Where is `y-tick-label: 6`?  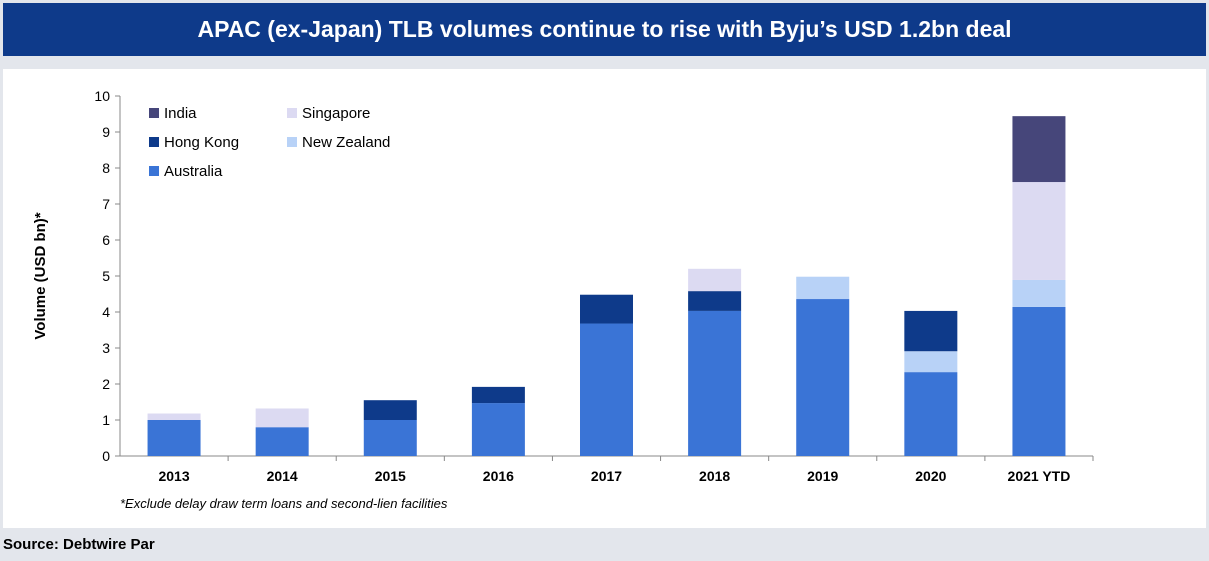 y-tick-label: 6 is located at coordinates (106, 240).